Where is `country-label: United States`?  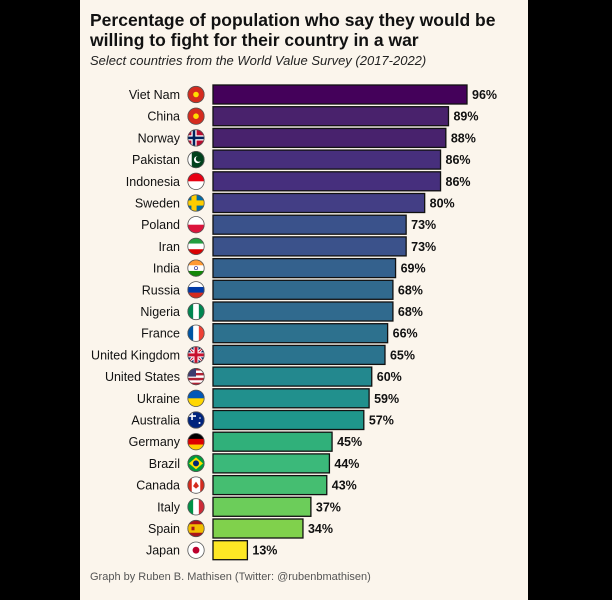 country-label: United States is located at coordinates (142, 377).